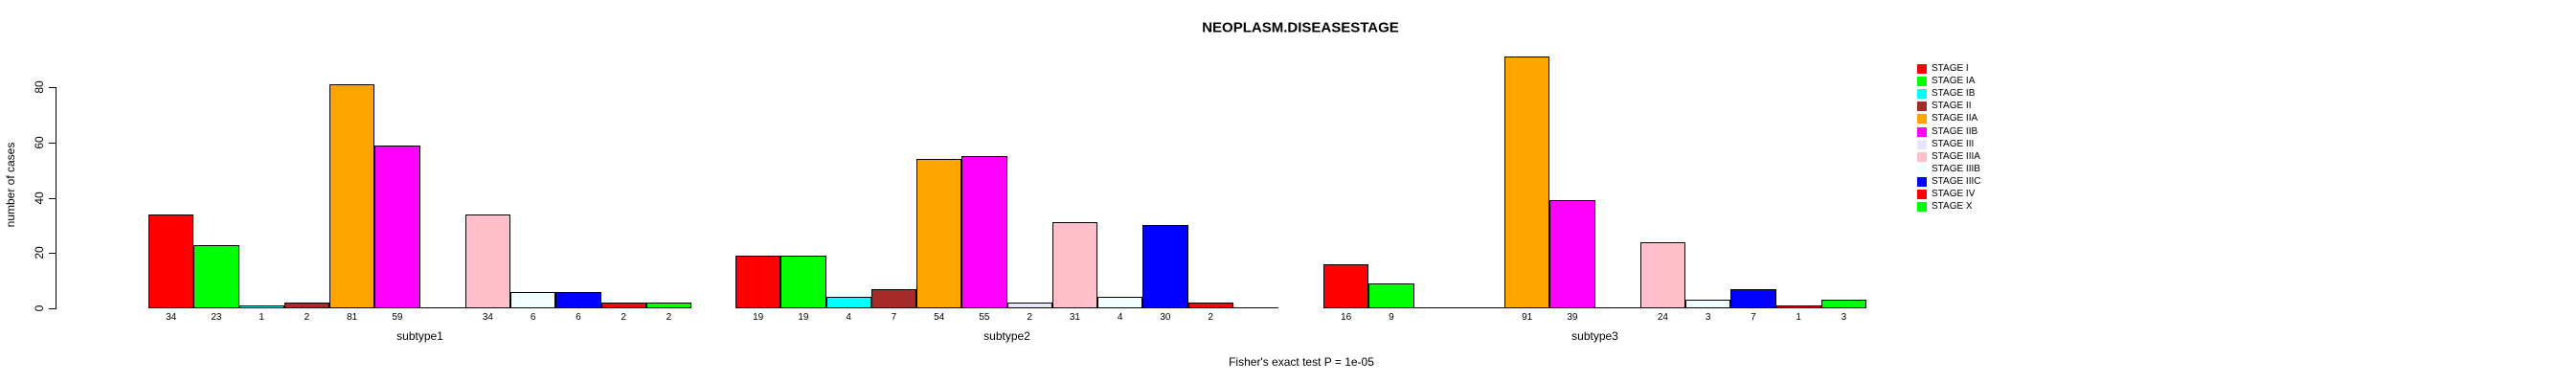 Image resolution: width=2576 pixels, height=383 pixels. What do you see at coordinates (352, 196) in the screenshot?
I see `bar-subtype1-stage-iia` at bounding box center [352, 196].